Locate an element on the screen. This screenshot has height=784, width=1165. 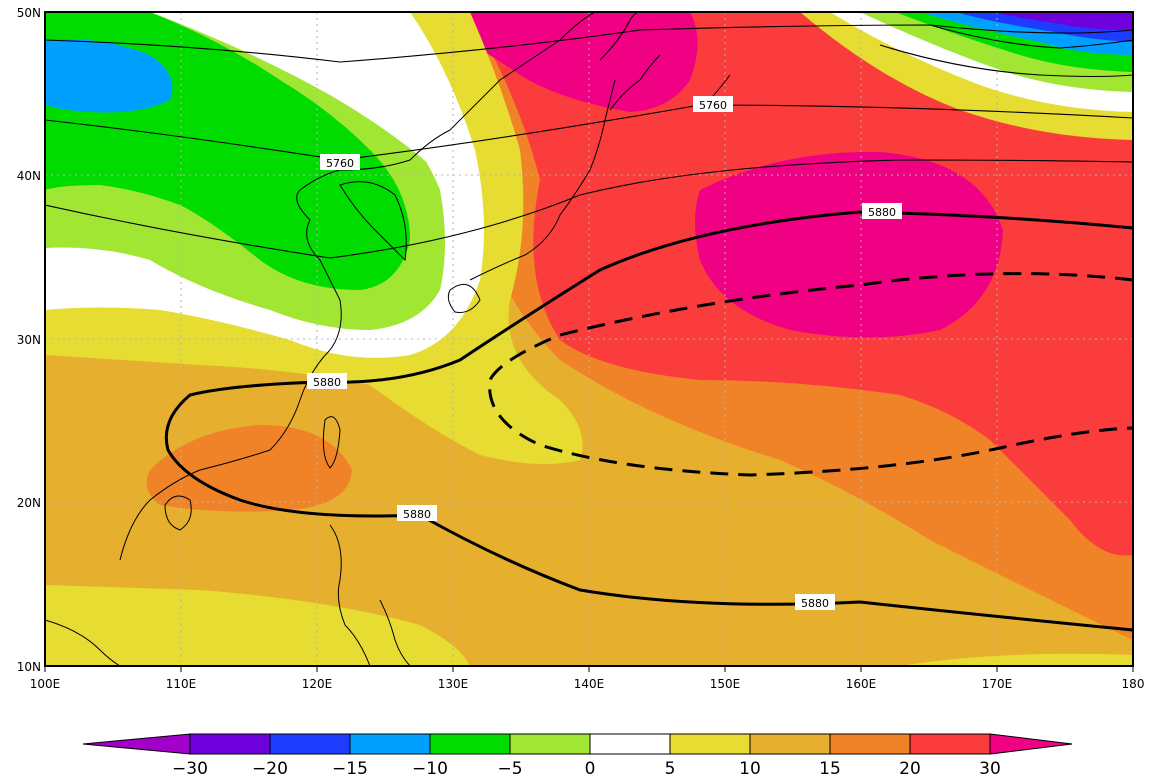
region-5-10-bottom is located at coordinates (1016, 659).